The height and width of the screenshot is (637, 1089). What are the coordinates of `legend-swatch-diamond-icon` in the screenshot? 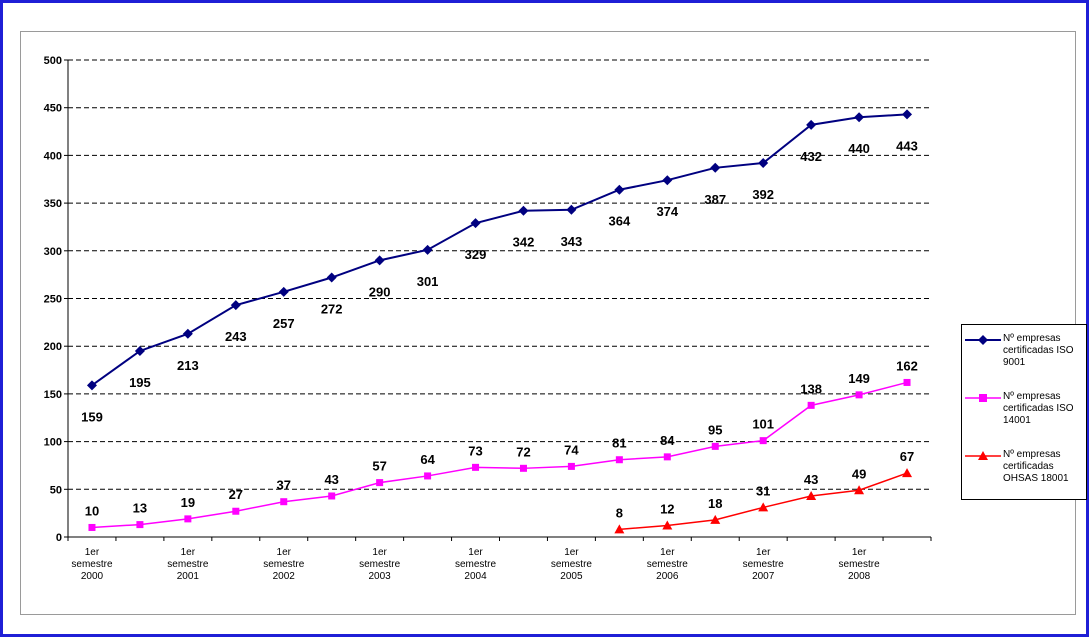 It's located at (983, 340).